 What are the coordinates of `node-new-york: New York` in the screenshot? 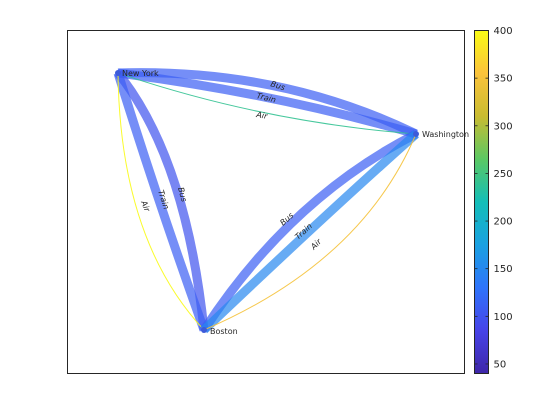 It's located at (137, 73).